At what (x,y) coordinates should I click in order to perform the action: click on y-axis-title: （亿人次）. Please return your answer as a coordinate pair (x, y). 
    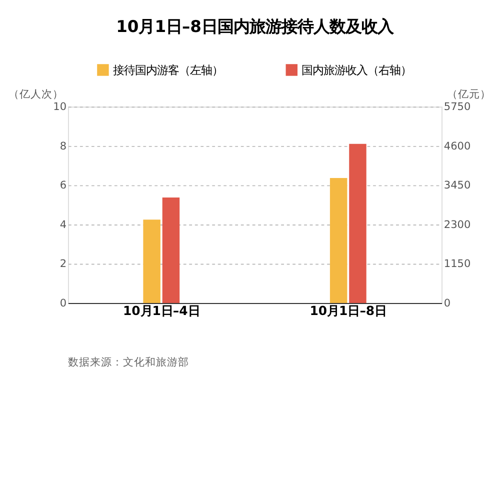
    Looking at the image, I should click on (36, 94).